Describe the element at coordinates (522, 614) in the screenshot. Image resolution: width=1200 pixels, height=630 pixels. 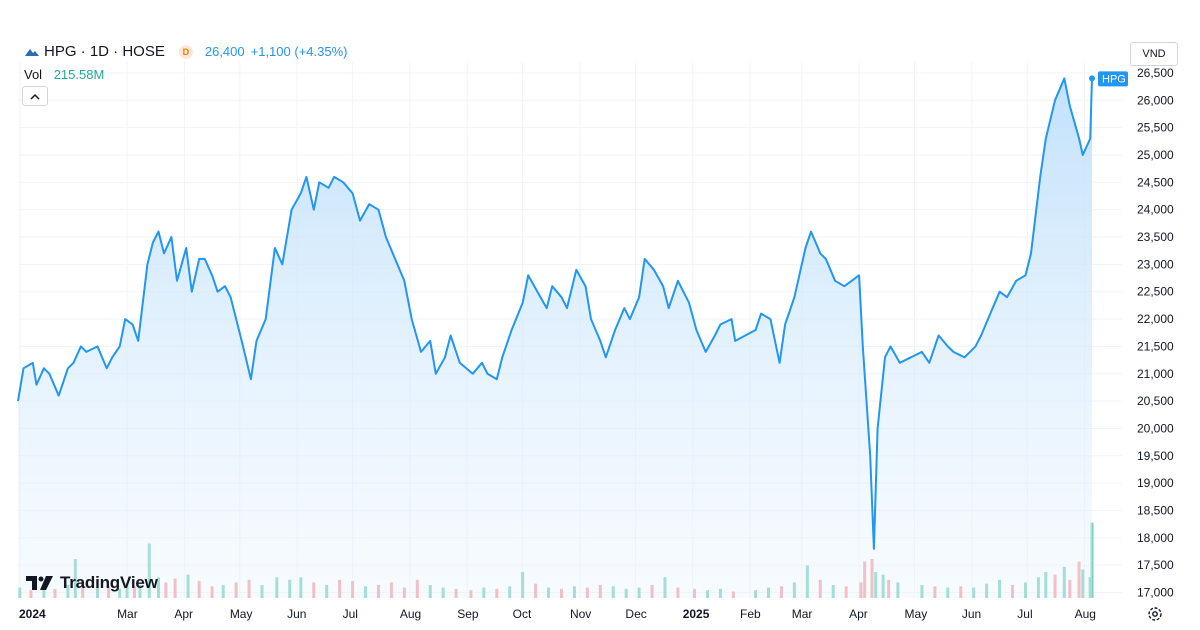
I see `x-tick-label: Oct` at that location.